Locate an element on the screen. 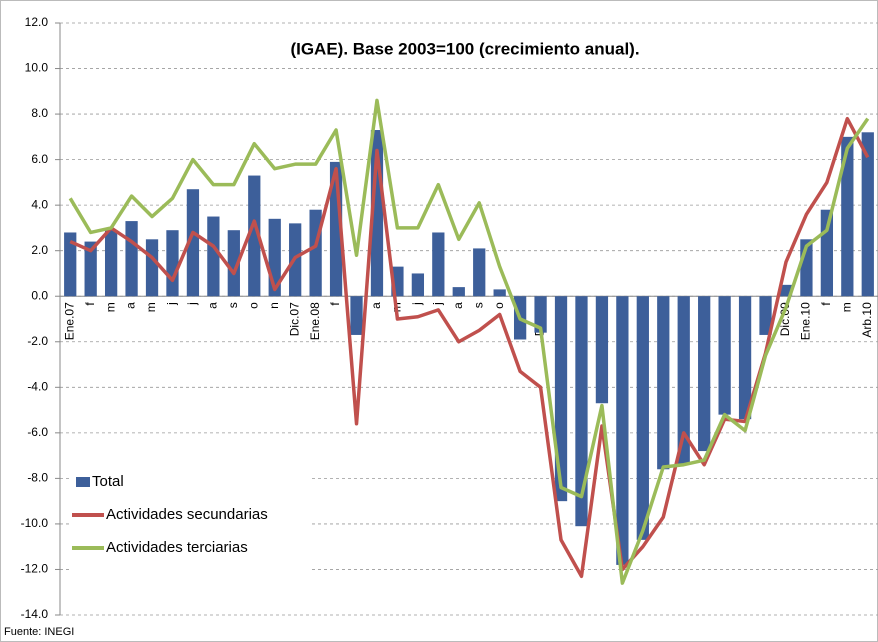 The image size is (878, 642). x-tick-label: Dic.07 is located at coordinates (294, 319).